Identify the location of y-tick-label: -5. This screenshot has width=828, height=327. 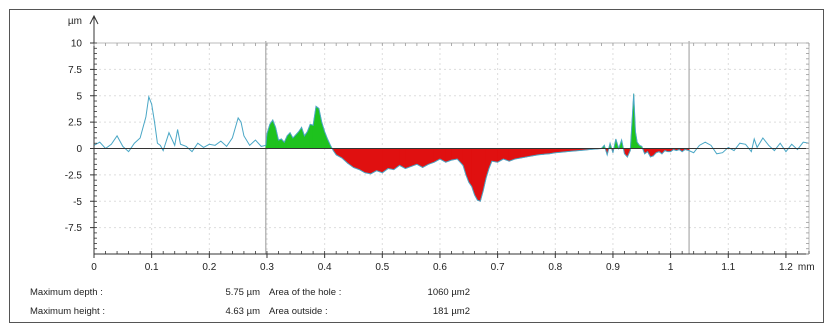
(77, 202).